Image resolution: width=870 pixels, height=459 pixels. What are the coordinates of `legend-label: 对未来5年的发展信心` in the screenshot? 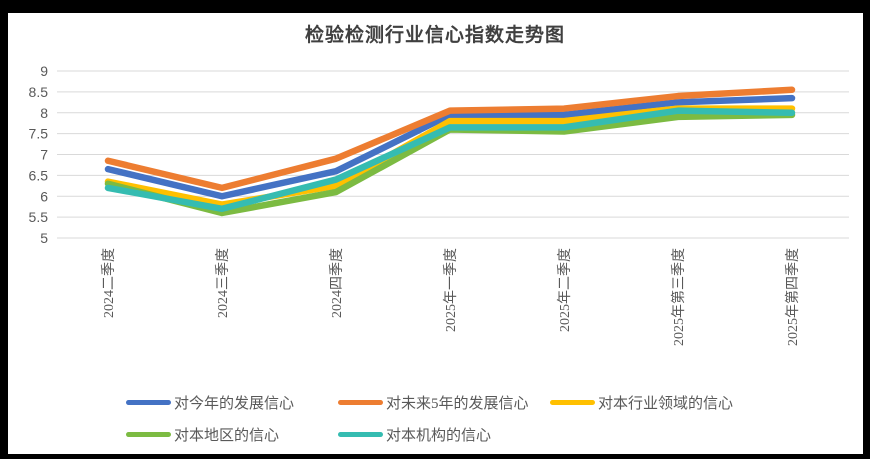 It's located at (457, 403).